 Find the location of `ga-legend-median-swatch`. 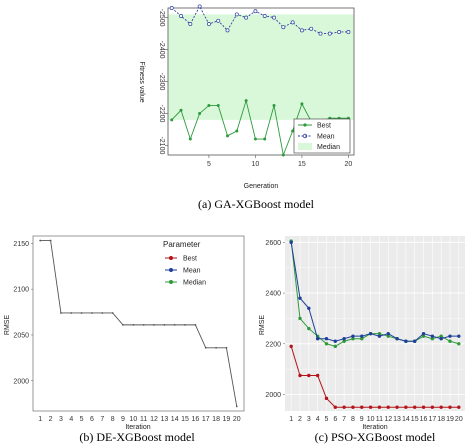

ga-legend-median-swatch is located at coordinates (305, 146).